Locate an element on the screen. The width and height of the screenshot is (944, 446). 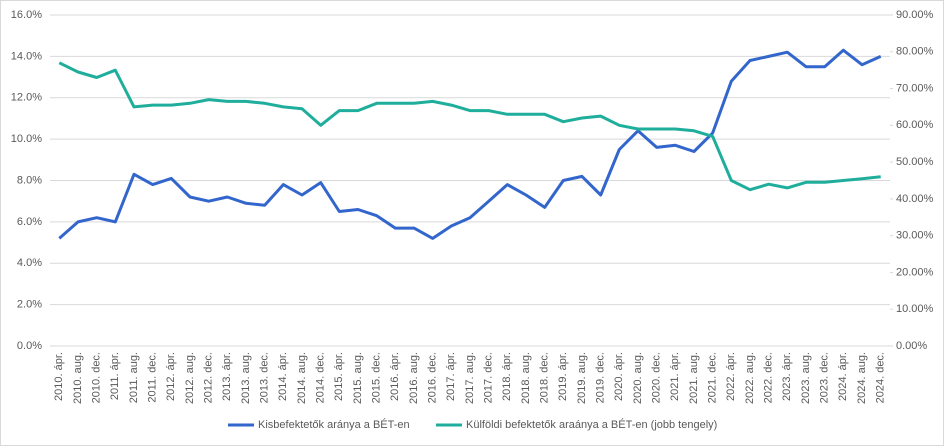
x-tick-label: 2017. dec. is located at coordinates (489, 377).